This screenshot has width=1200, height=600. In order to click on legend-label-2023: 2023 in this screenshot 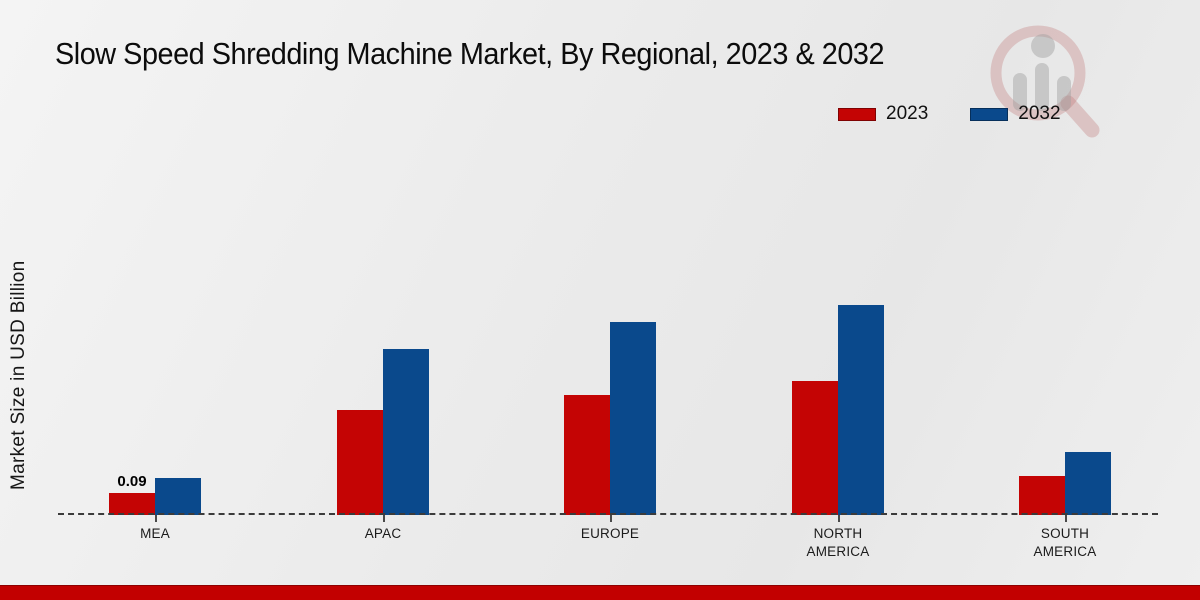, I will do `click(907, 113)`.